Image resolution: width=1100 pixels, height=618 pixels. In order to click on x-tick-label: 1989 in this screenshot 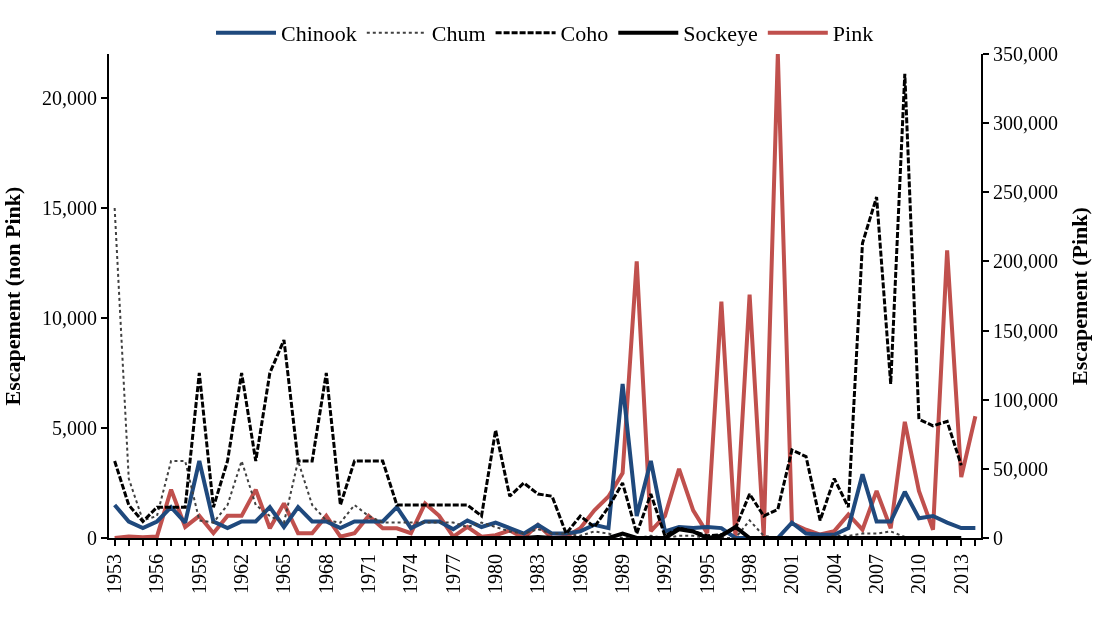, I will do `click(622, 574)`.